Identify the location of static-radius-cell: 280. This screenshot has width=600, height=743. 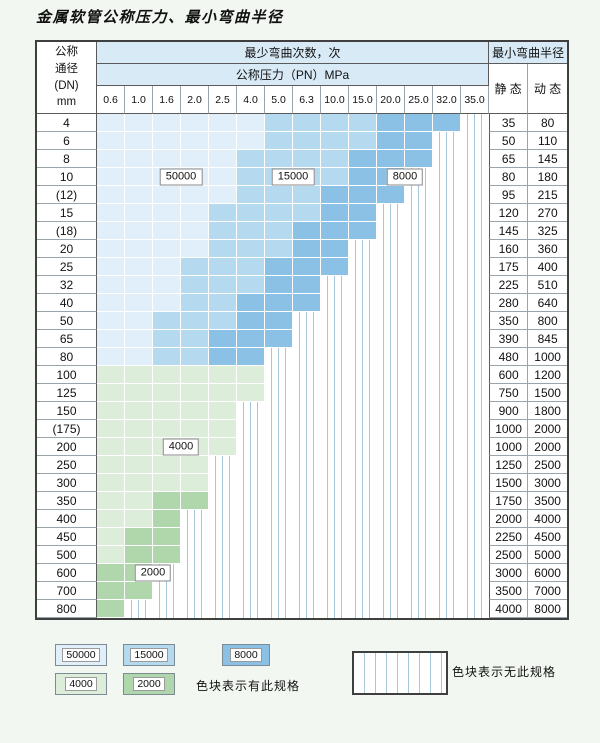
(509, 303).